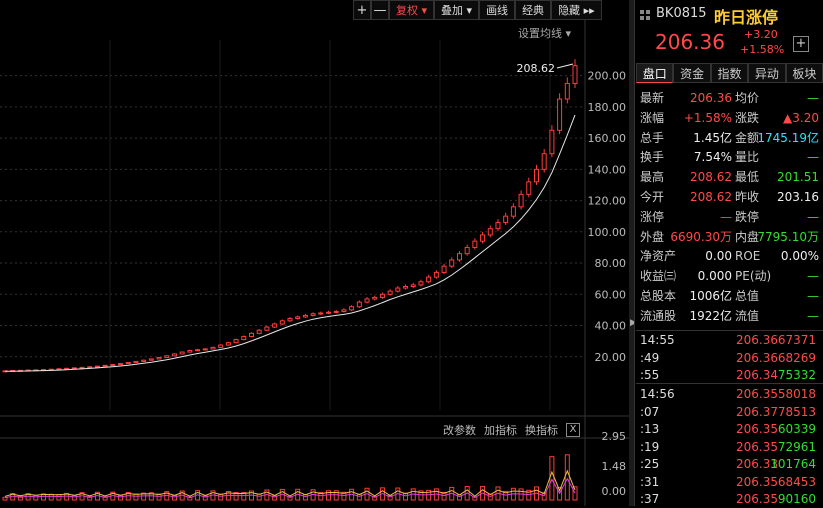  I want to click on quote-label: 净资产, so click(658, 256).